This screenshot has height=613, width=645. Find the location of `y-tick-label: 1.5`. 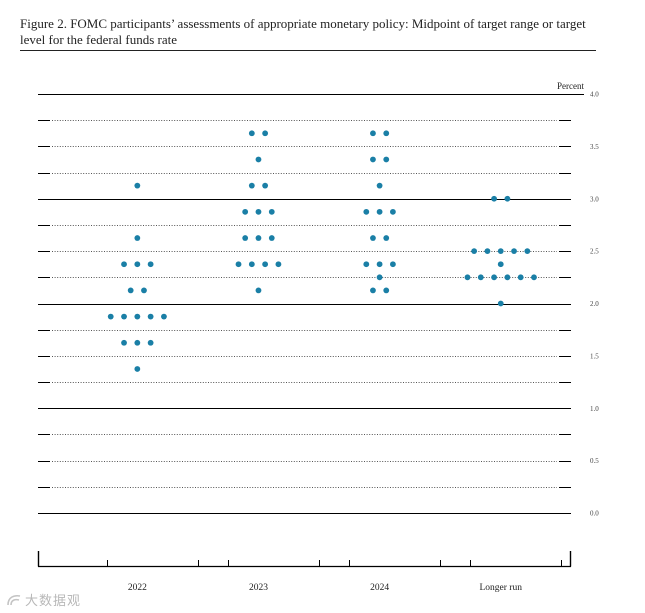

y-tick-label: 1.5 is located at coordinates (594, 356).